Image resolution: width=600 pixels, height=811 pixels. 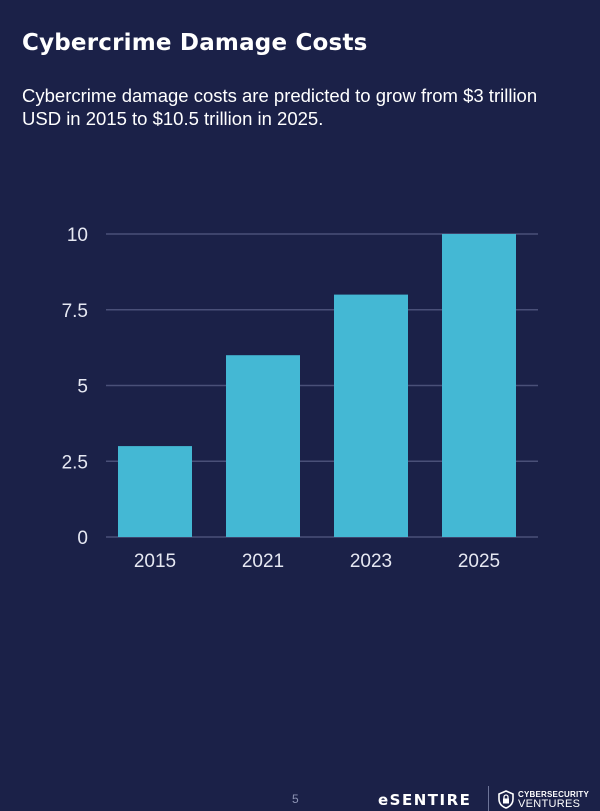 What do you see at coordinates (295, 799) in the screenshot?
I see `page-number: 5` at bounding box center [295, 799].